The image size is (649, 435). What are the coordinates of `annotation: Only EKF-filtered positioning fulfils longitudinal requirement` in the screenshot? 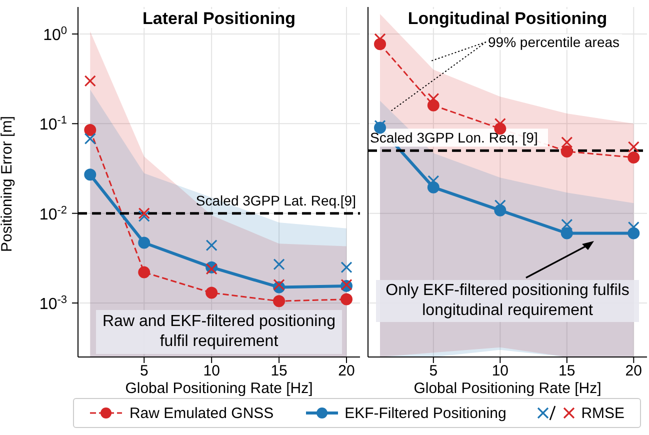 It's located at (507, 301).